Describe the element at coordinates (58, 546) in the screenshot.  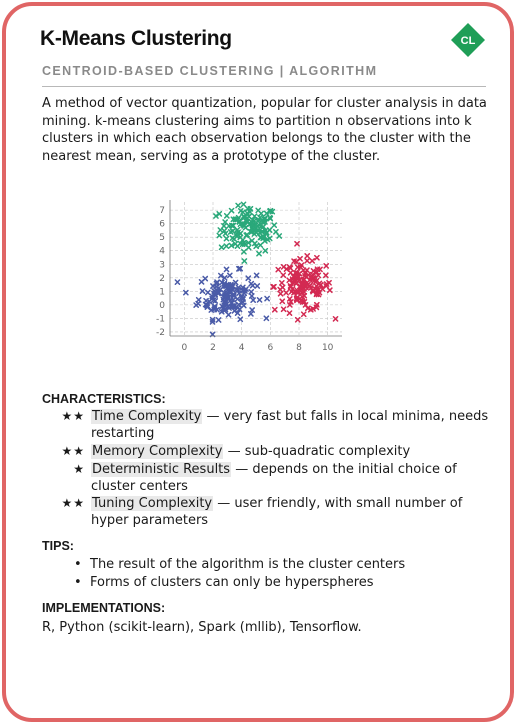
I see `tips-heading: TIPS:` at that location.